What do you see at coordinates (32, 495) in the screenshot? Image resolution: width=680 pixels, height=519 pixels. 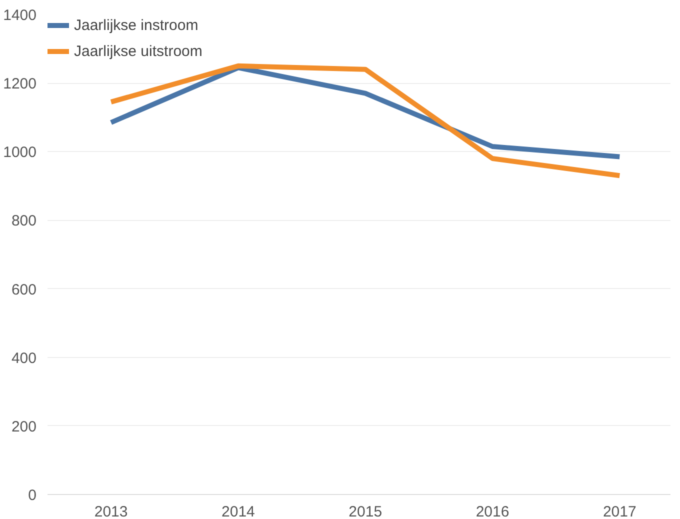 I see `y-tick-label: 0` at bounding box center [32, 495].